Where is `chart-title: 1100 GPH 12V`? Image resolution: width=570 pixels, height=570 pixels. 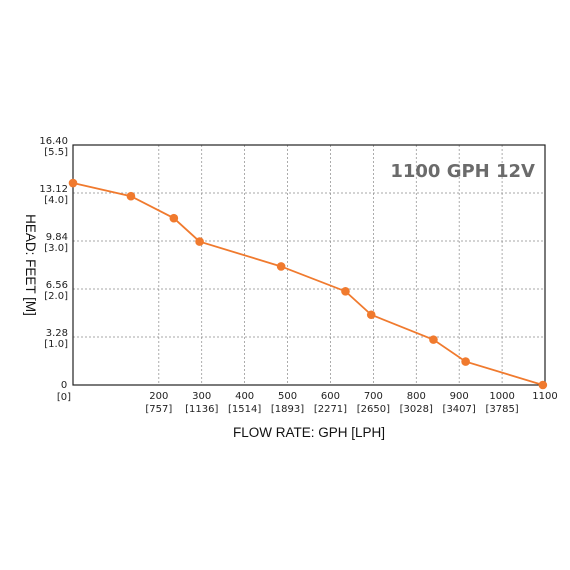 chart-title: 1100 GPH 12V is located at coordinates (462, 171).